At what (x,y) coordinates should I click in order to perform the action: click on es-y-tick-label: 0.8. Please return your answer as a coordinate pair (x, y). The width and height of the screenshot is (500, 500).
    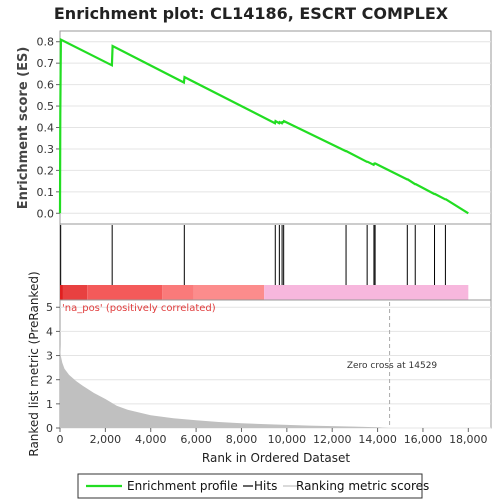
    Looking at the image, I should click on (46, 42).